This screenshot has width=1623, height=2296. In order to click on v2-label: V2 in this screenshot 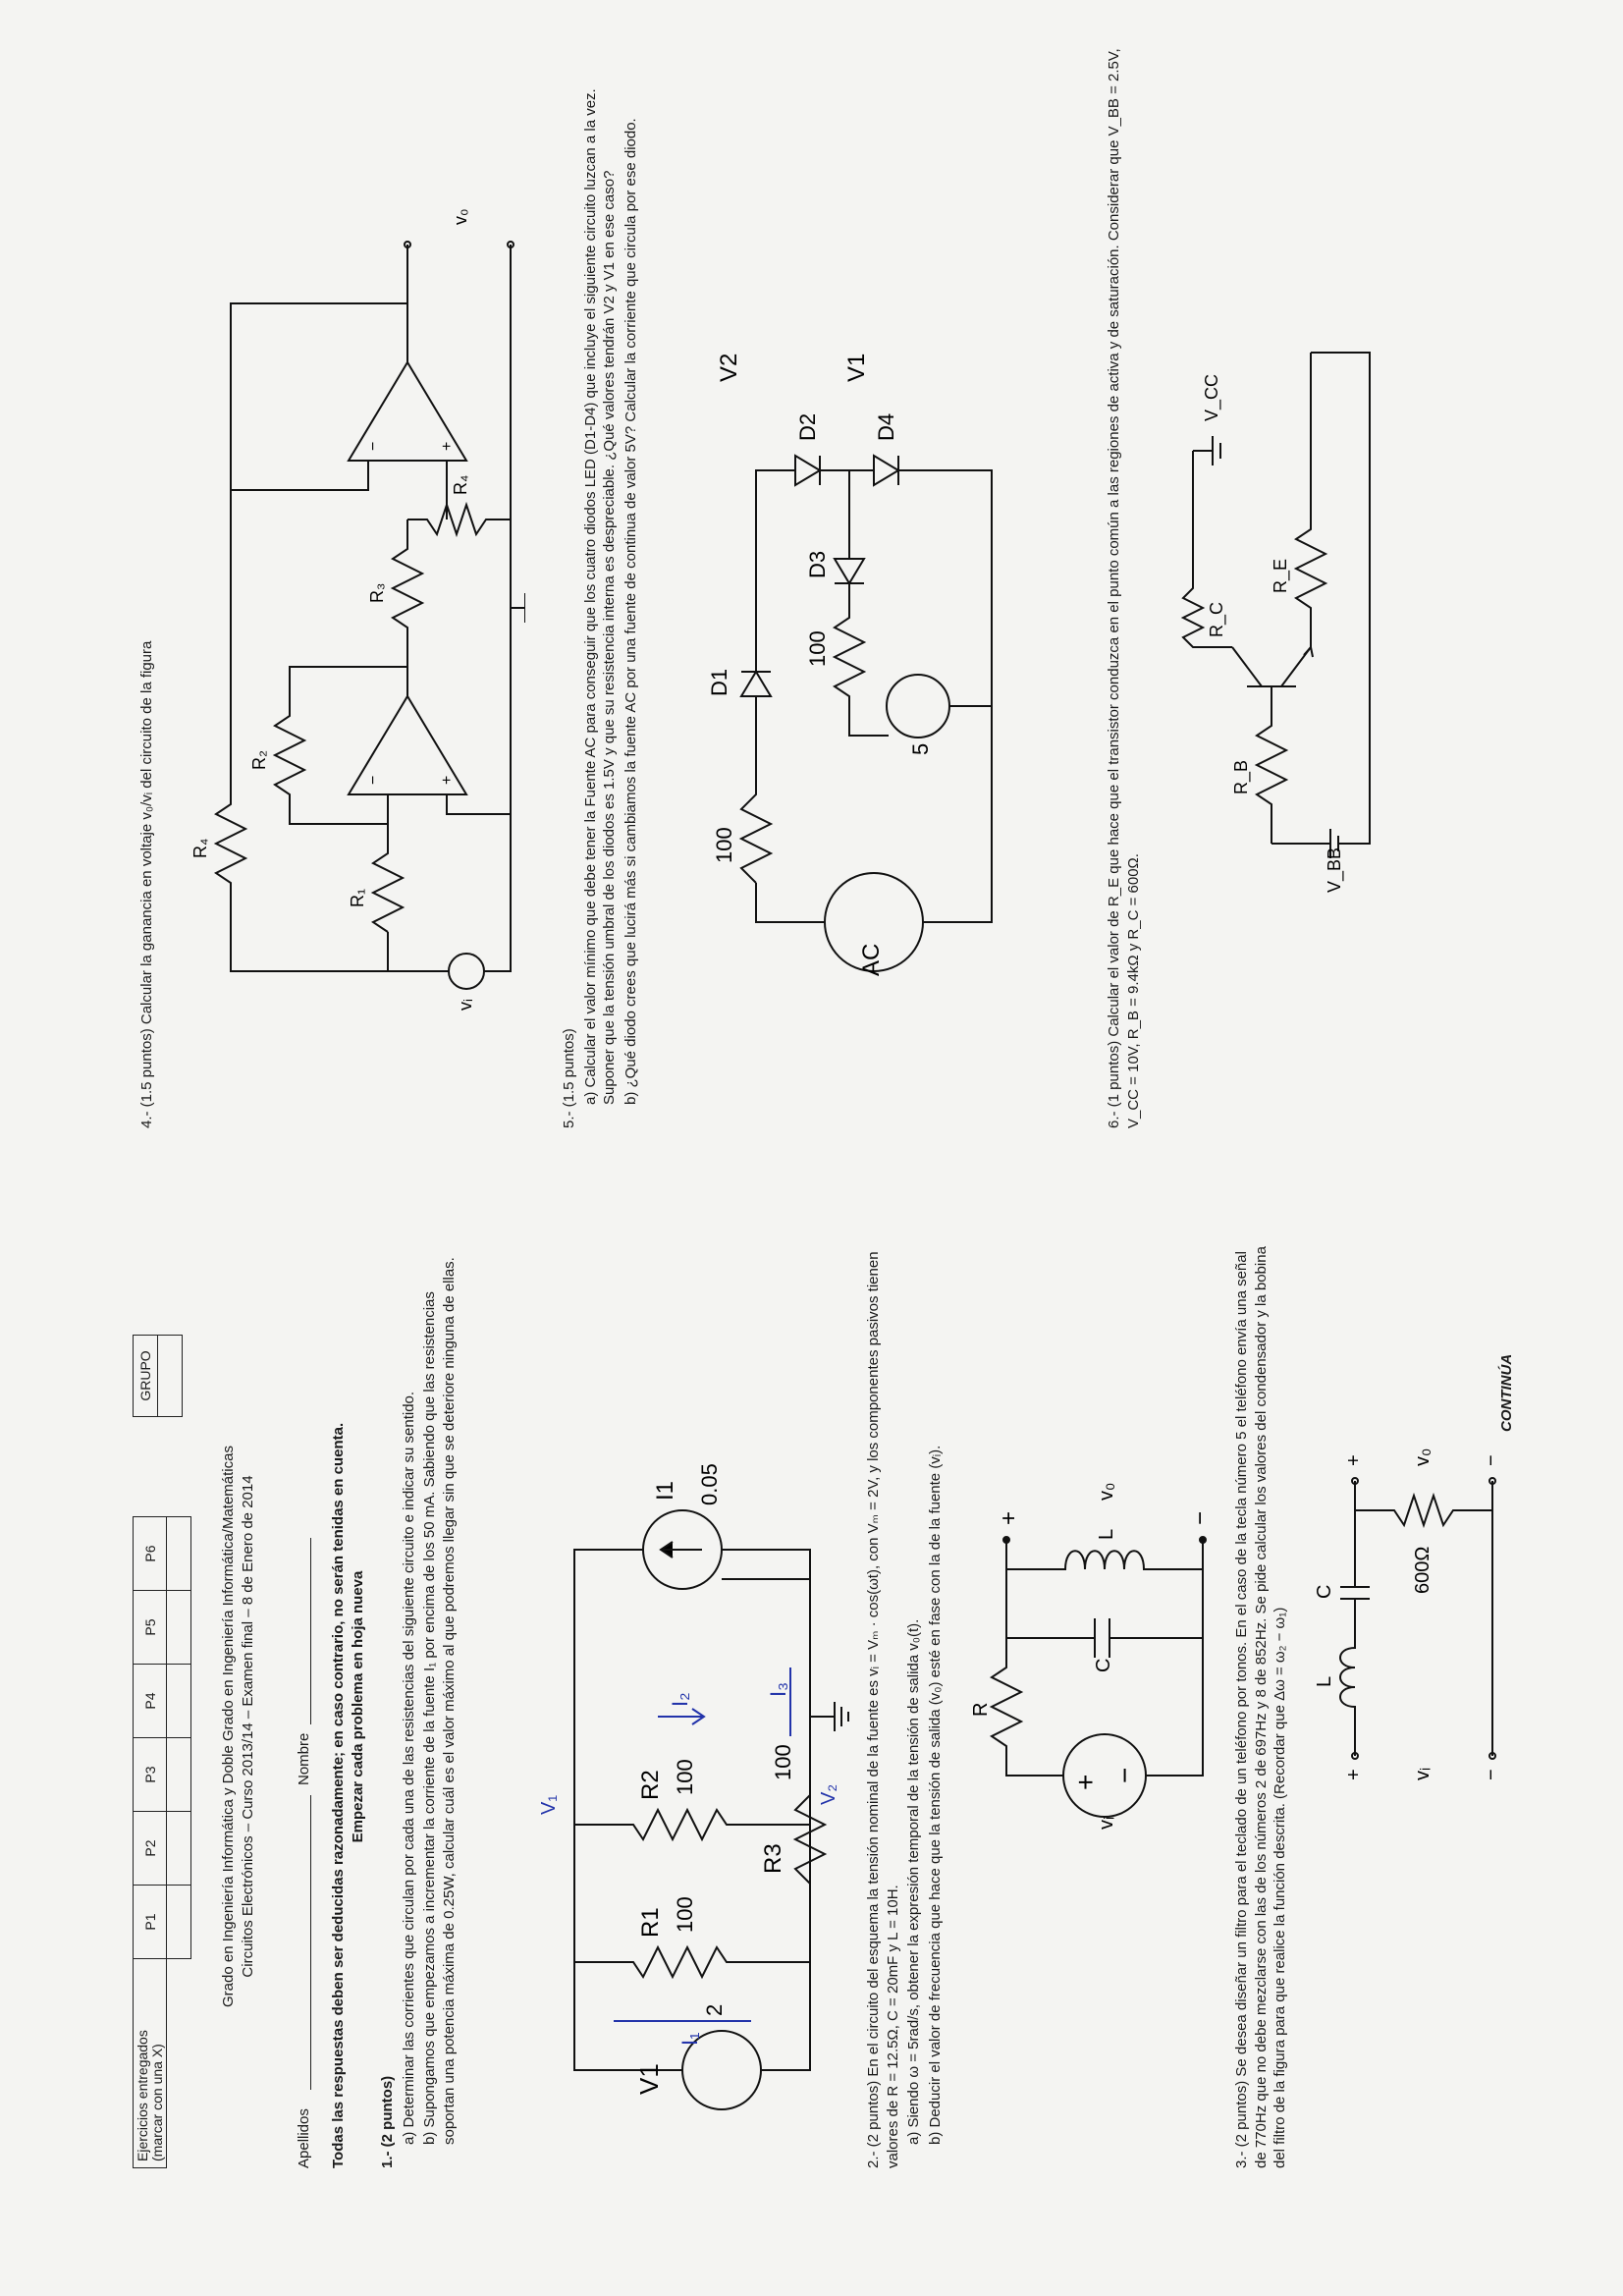, I will do `click(729, 368)`.